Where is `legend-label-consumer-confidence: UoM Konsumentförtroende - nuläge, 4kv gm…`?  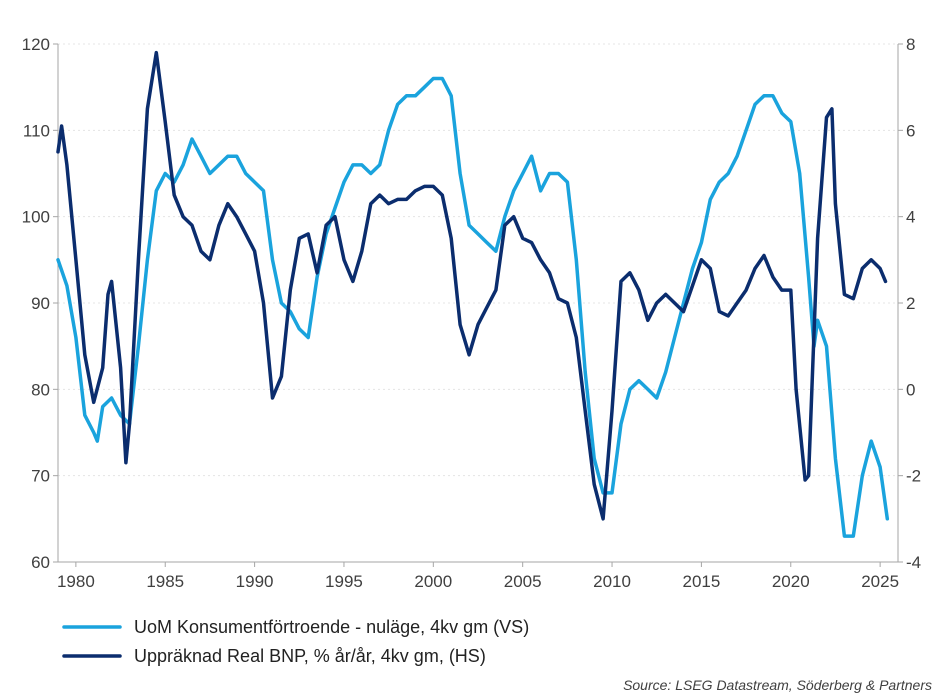
legend-label-consumer-confidence: UoM Konsumentförtroende - nuläge, 4kv gm… is located at coordinates (331, 627).